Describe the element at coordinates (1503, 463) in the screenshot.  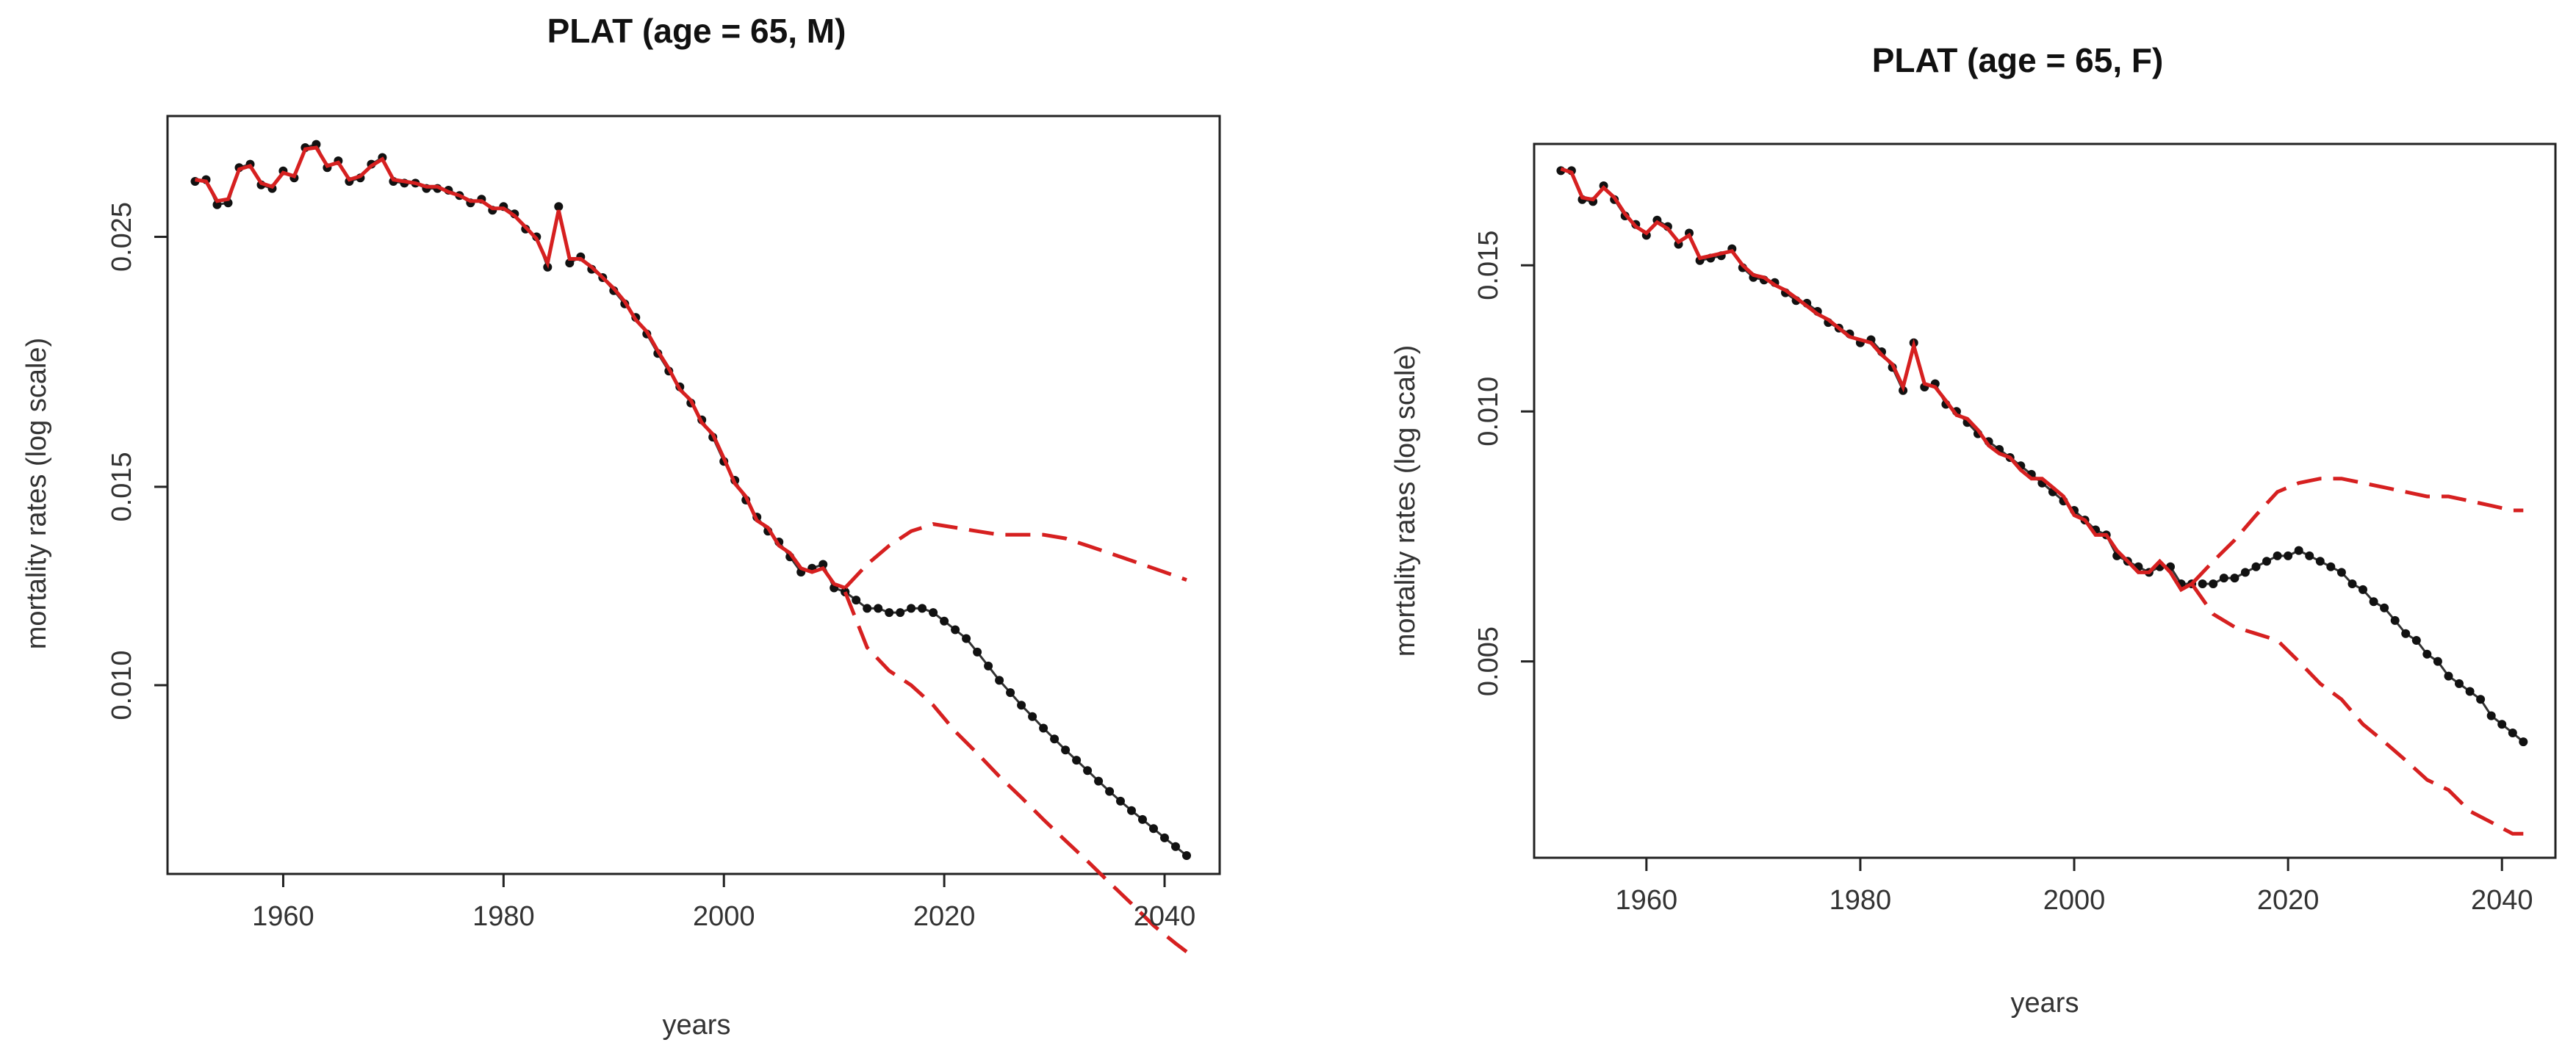
I see `y-axis: 0.005 0.010 0.015` at that location.